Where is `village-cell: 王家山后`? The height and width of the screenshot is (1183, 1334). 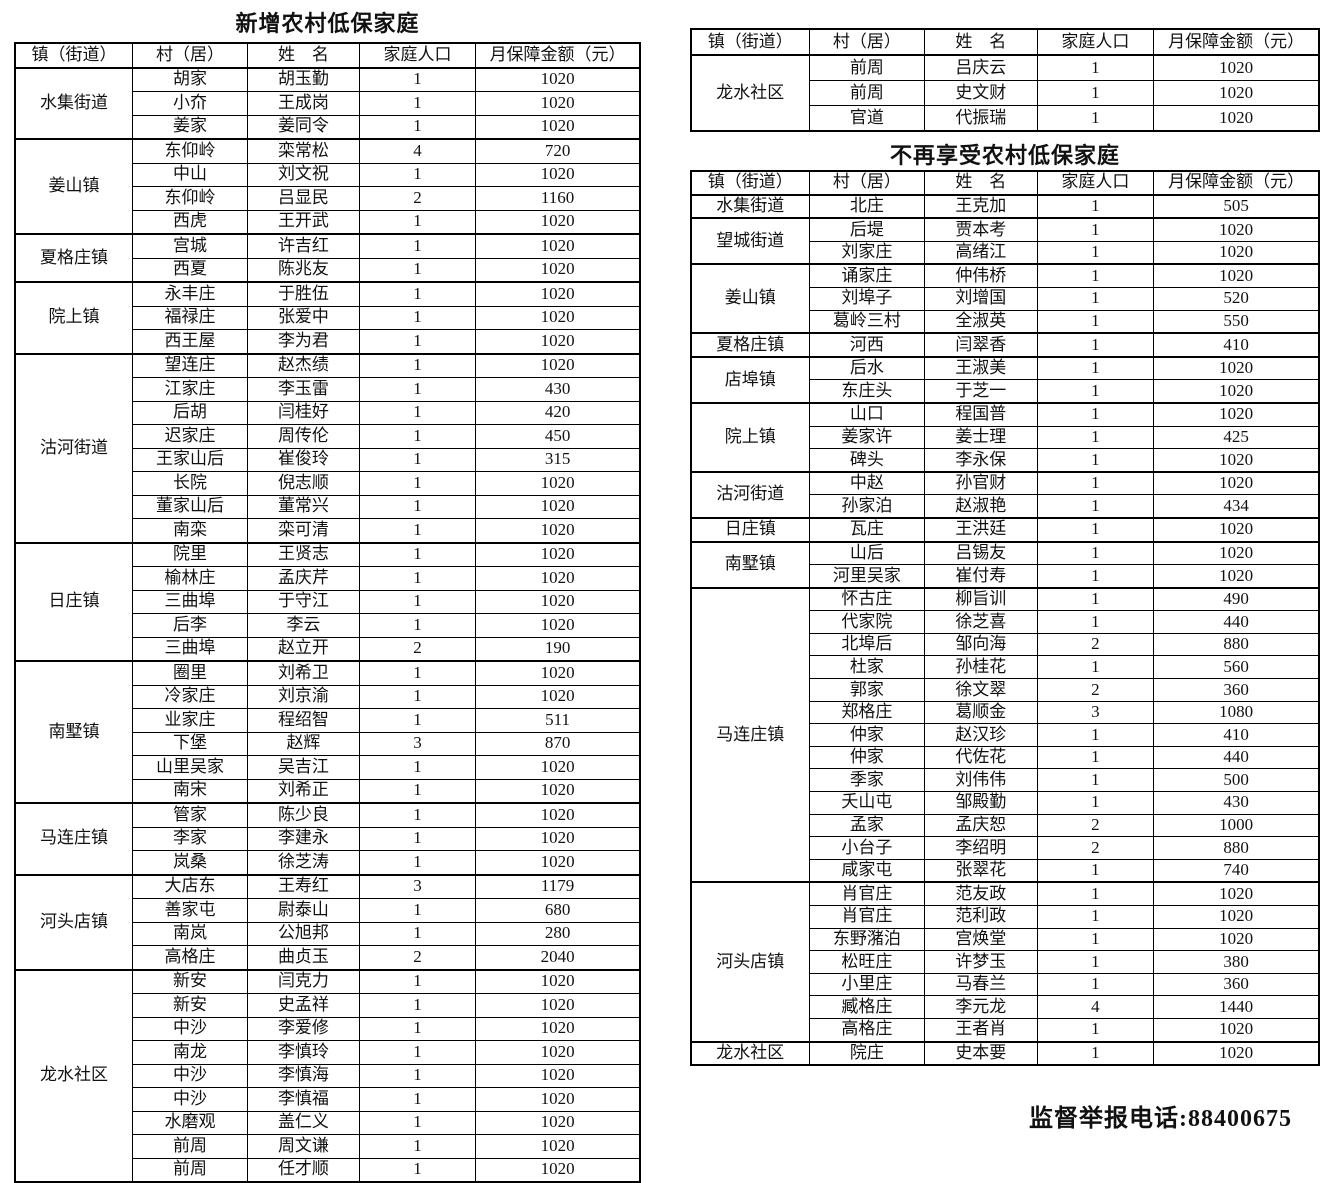
village-cell: 王家山后 is located at coordinates (190, 459).